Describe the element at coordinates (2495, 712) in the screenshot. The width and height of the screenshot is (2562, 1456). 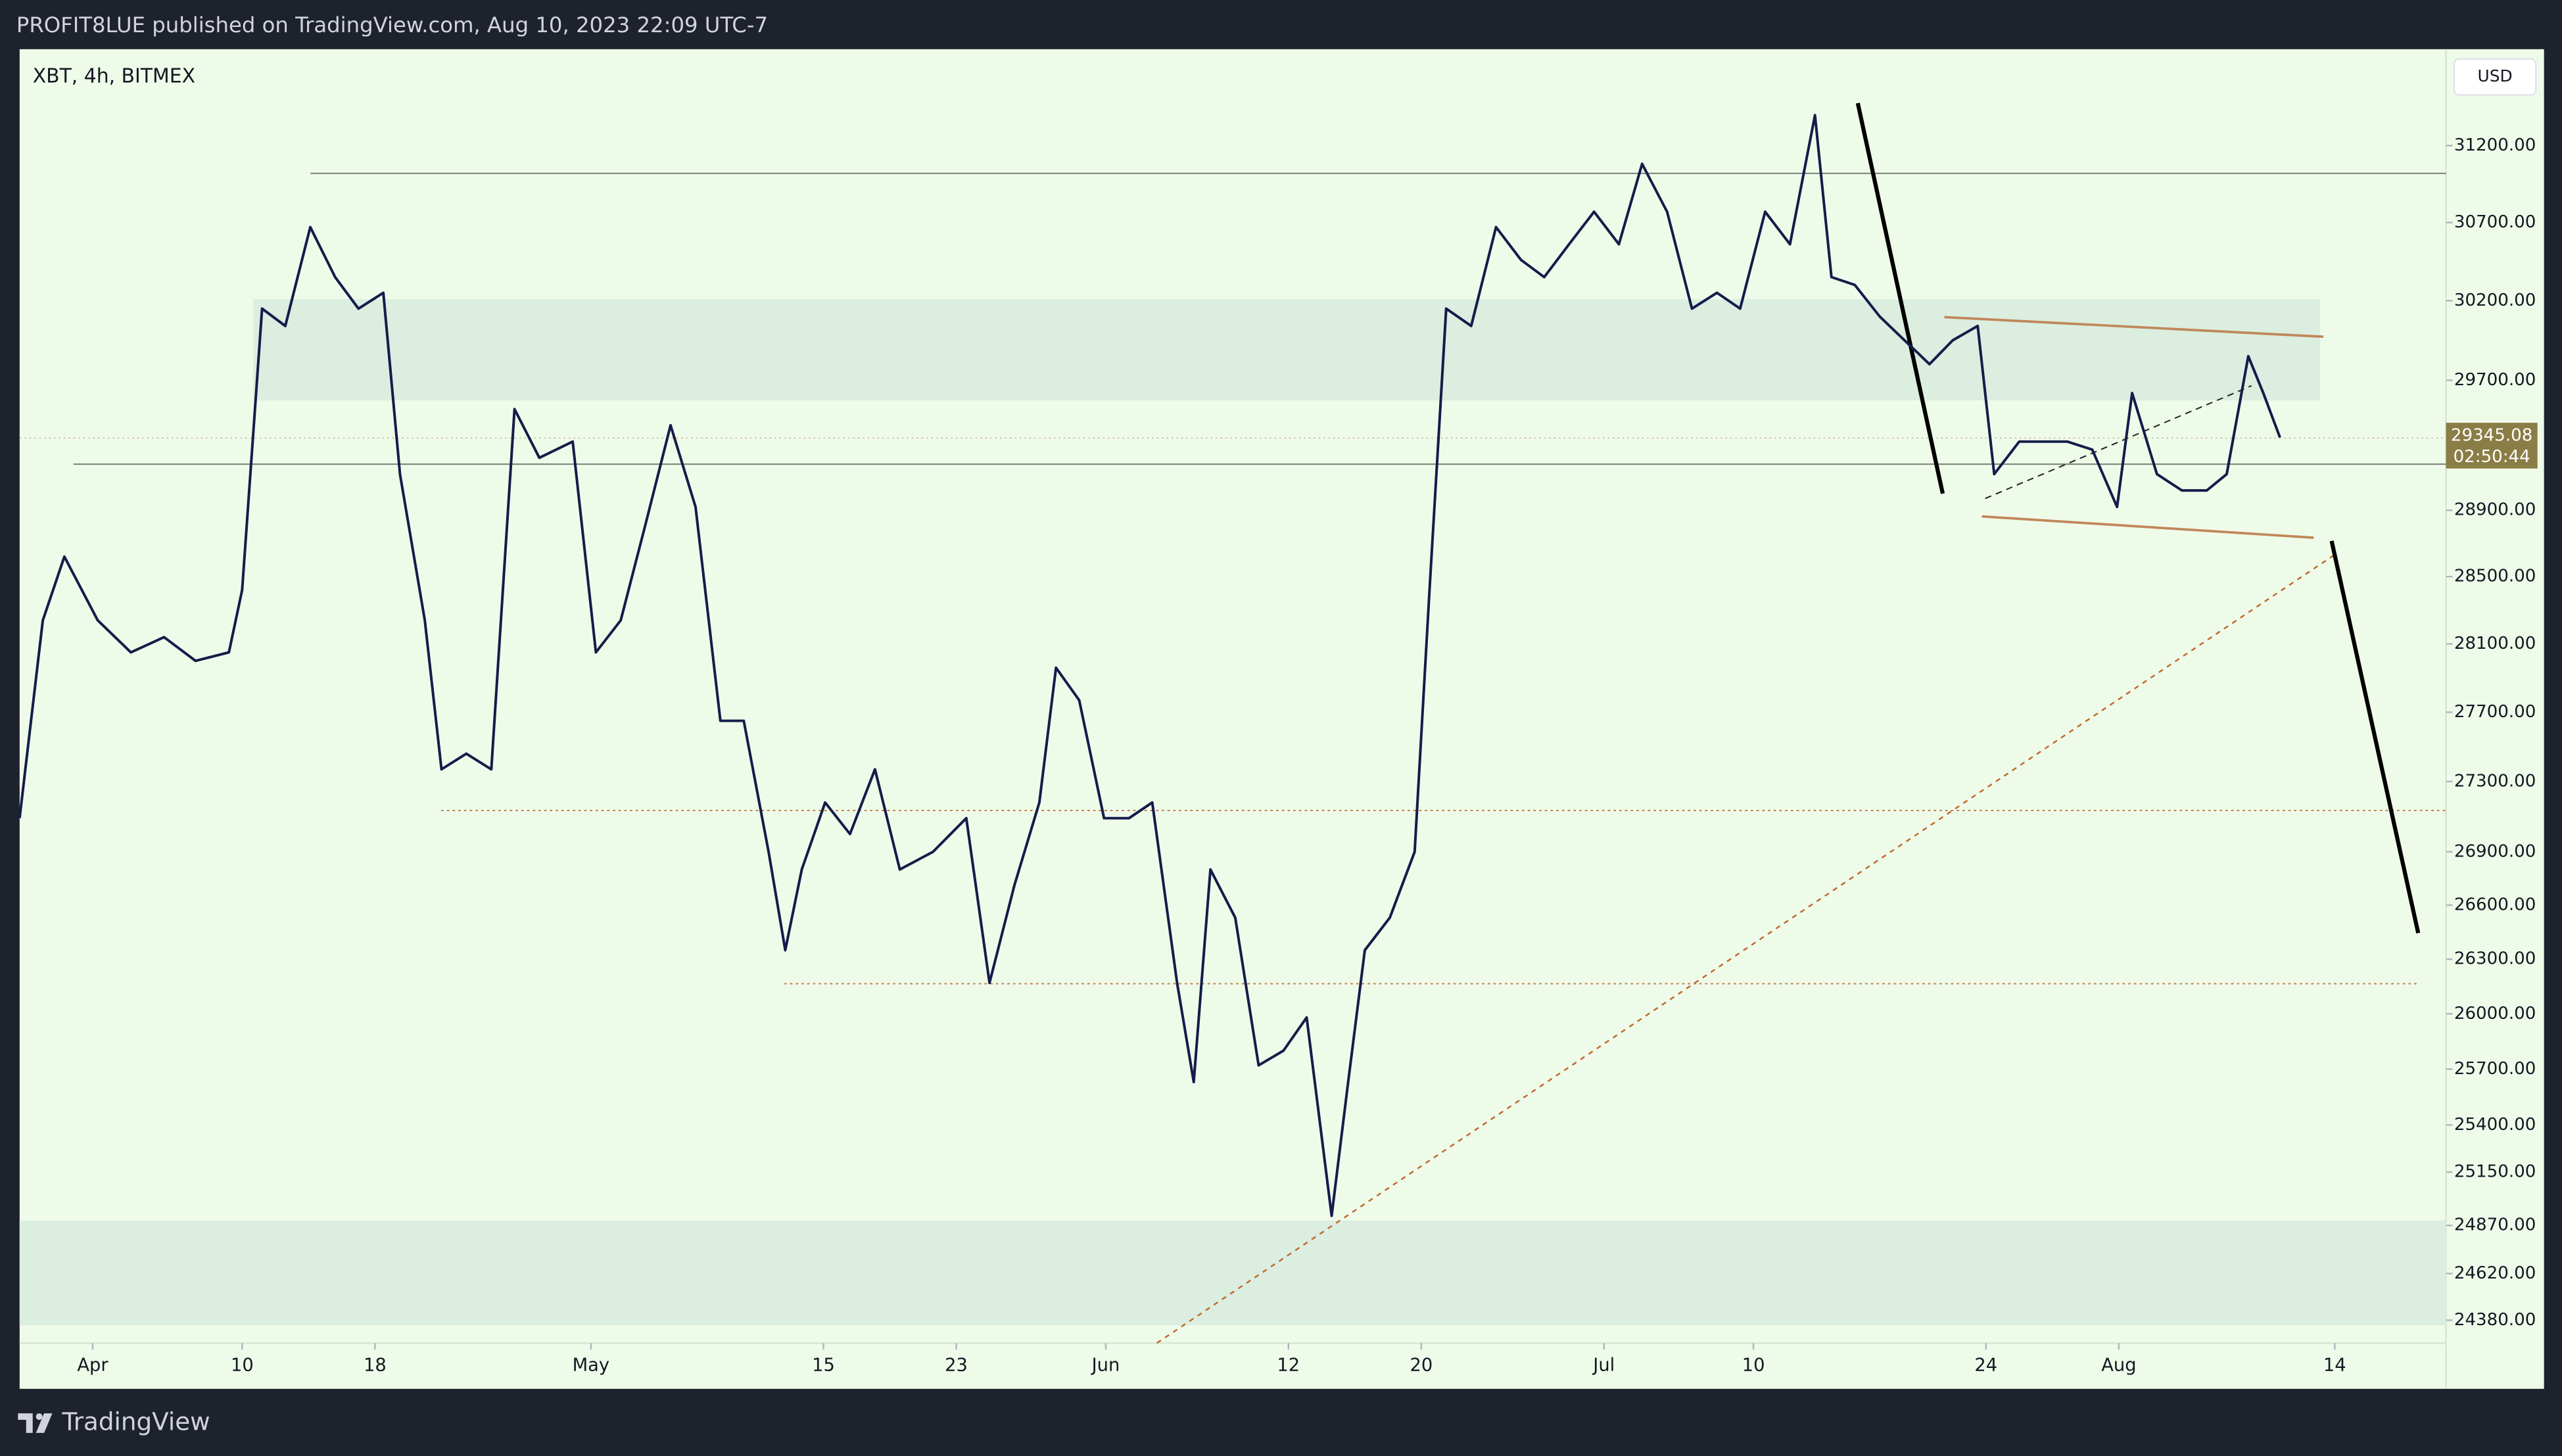
I see `y-tick-label: 27700.00` at that location.